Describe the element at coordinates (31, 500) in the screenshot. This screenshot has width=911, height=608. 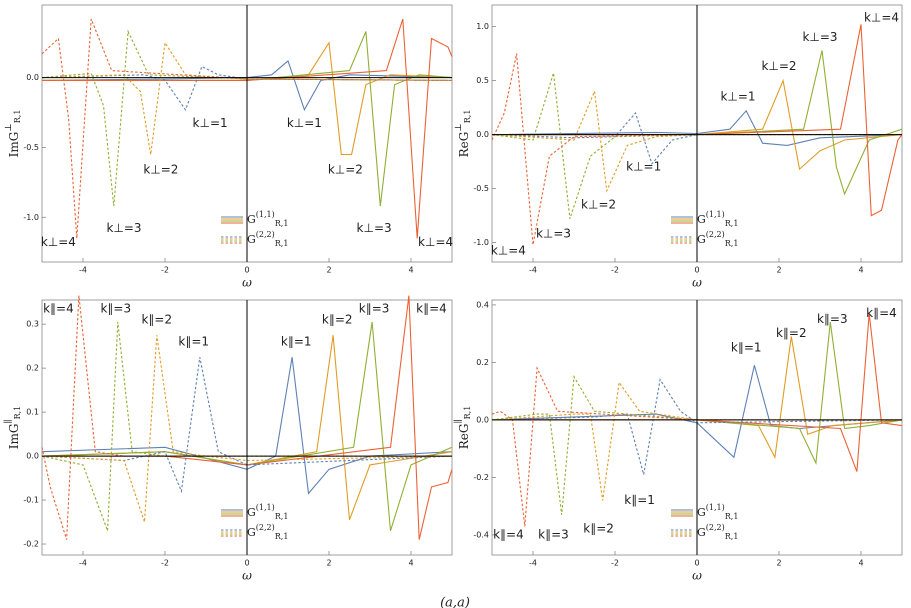
I see `y-tick-label: -0.1` at that location.